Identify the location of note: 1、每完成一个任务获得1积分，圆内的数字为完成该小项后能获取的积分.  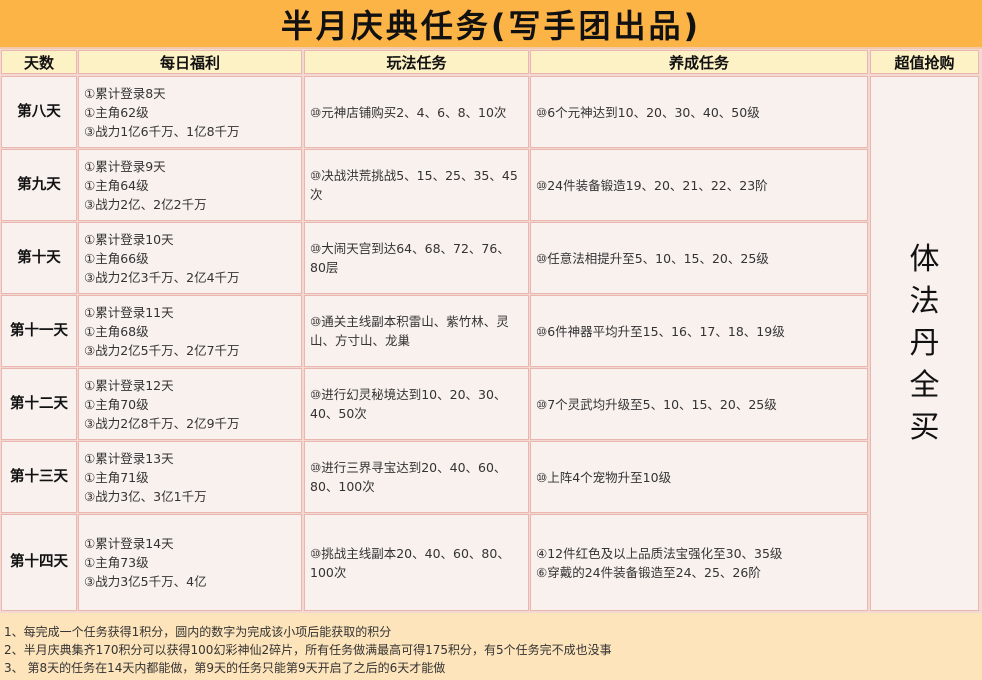
(198, 632).